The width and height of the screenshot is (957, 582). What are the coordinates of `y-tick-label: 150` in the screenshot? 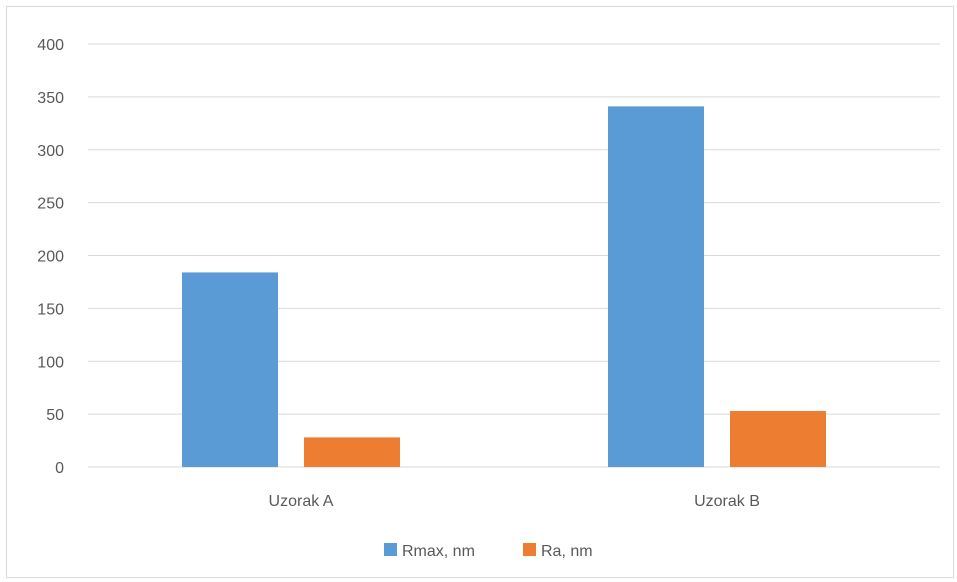 It's located at (50, 309).